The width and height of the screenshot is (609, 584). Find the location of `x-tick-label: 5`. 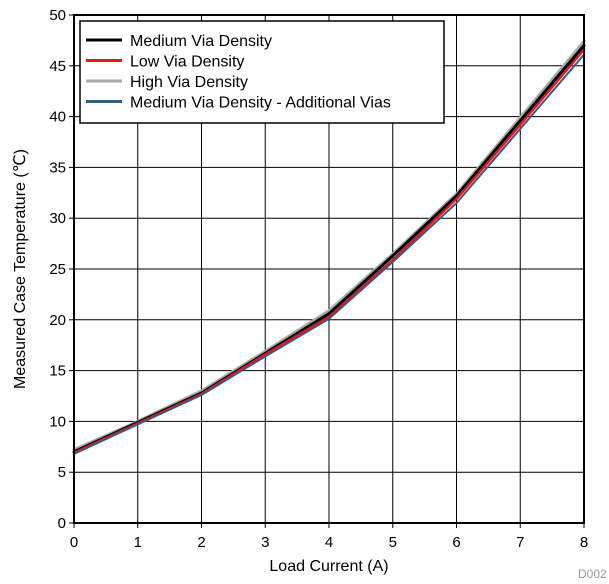

x-tick-label: 5 is located at coordinates (393, 542).